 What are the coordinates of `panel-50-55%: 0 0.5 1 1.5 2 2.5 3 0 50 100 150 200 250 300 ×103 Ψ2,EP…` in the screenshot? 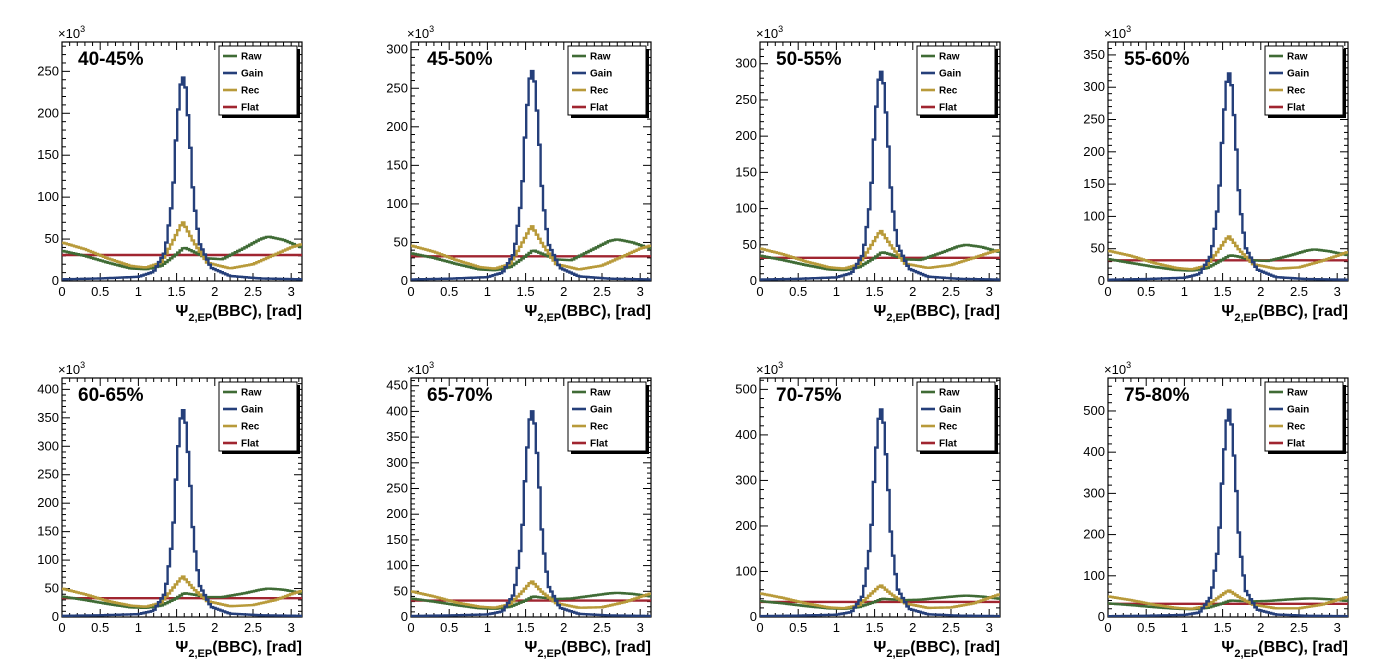 It's located at (868, 174).